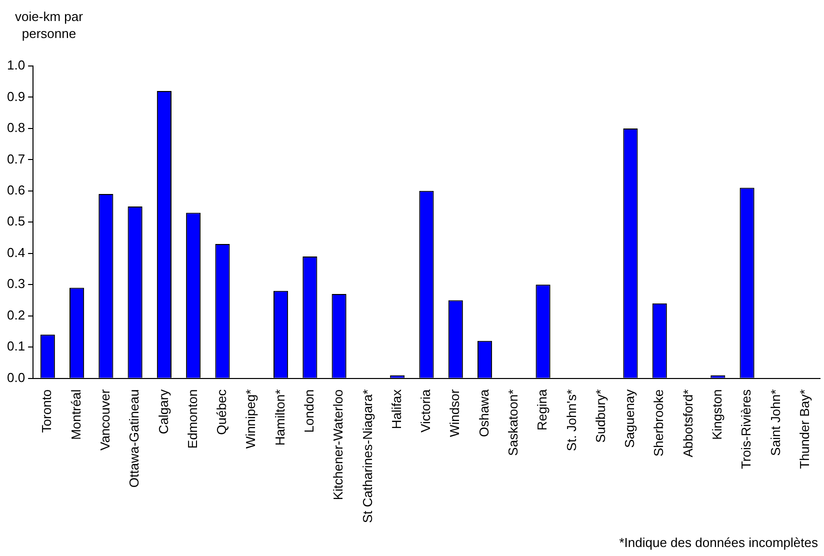 This screenshot has height=556, width=824. Describe the element at coordinates (250, 419) in the screenshot. I see `x-tick-label: Winnipeg*` at that location.